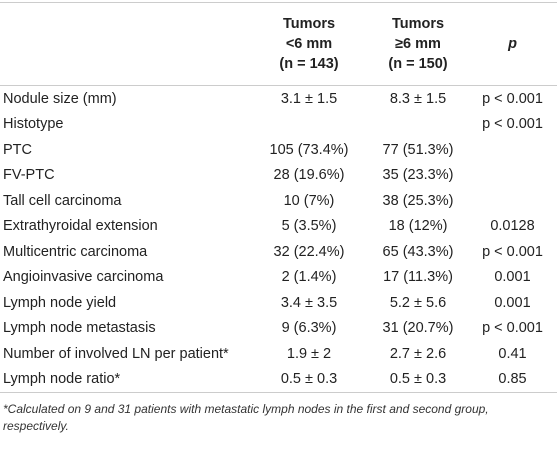 This screenshot has width=557, height=470. I want to click on header-line: (n = 143), so click(309, 64).